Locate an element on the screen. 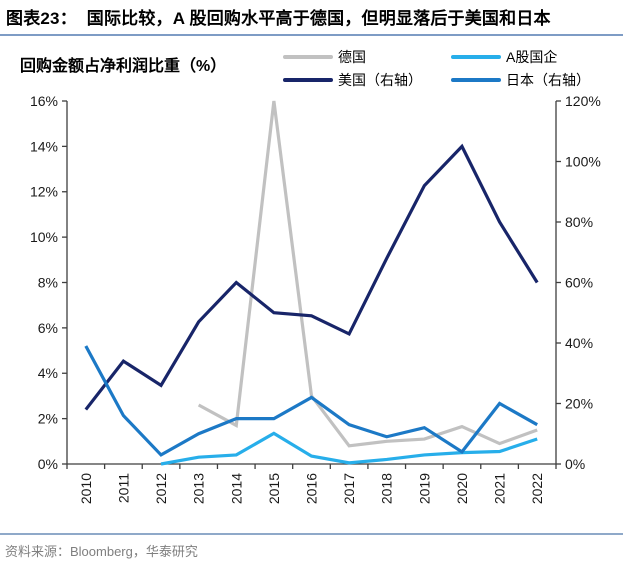  right-axis-tick-label: 60% is located at coordinates (579, 282).